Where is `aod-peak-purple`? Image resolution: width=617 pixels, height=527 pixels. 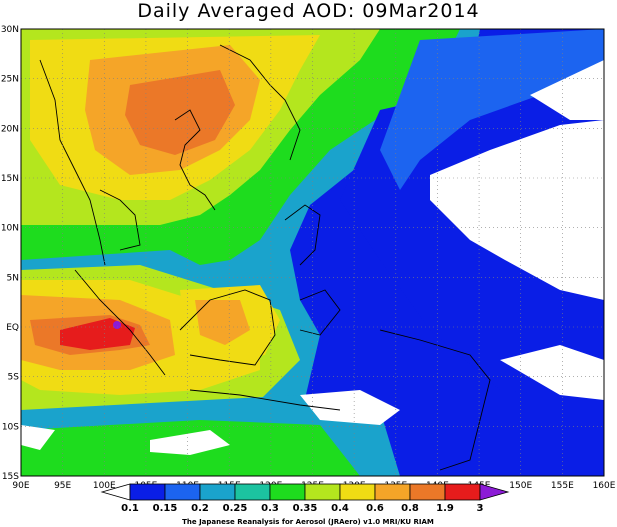
aod-peak-purple is located at coordinates (117, 325).